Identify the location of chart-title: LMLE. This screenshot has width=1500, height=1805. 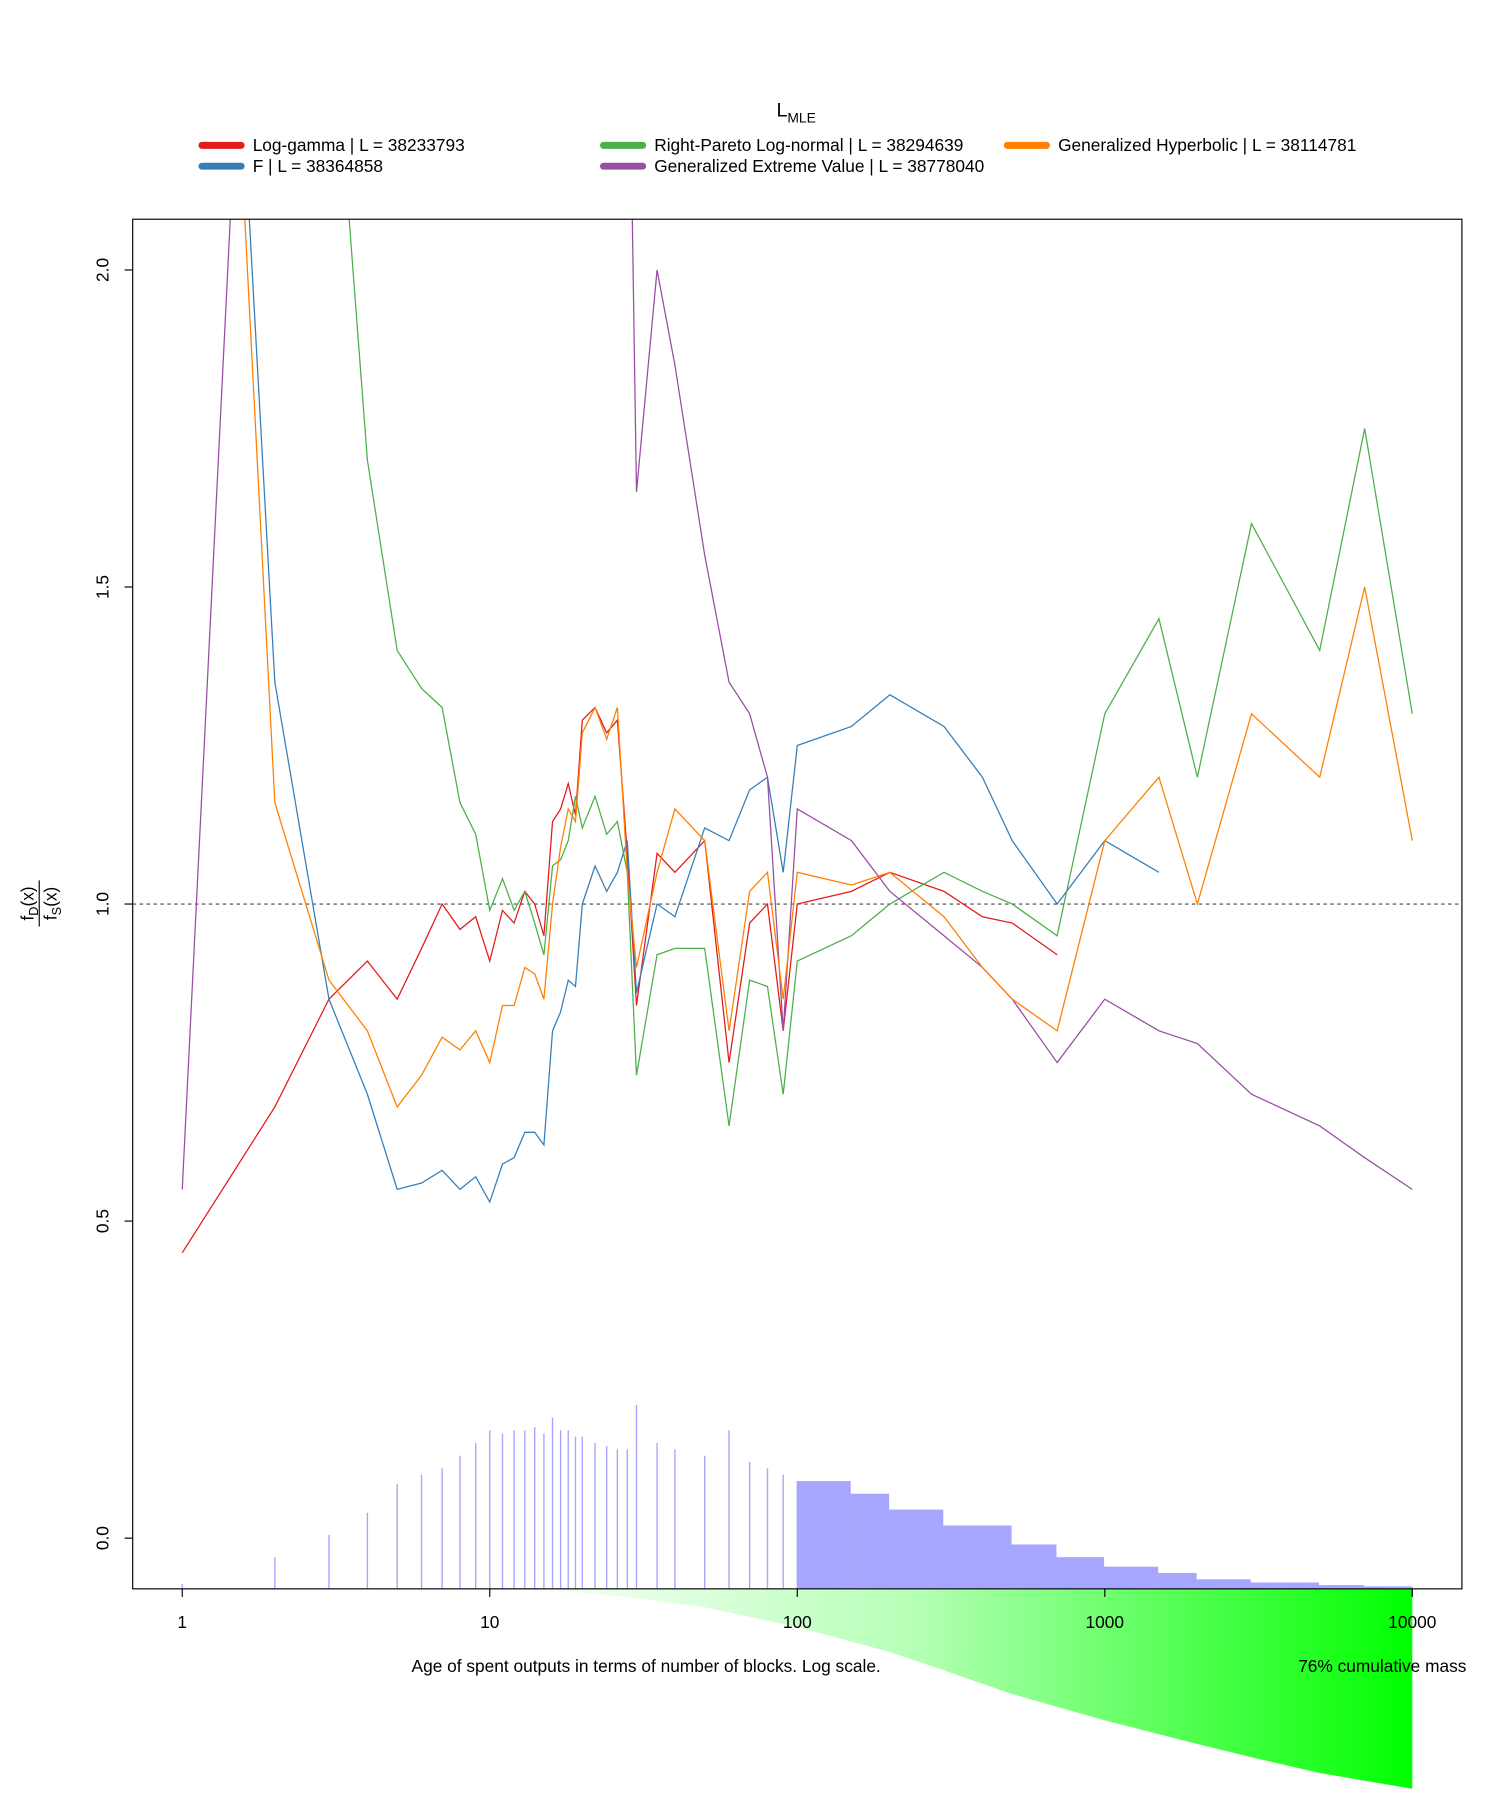
(795, 113).